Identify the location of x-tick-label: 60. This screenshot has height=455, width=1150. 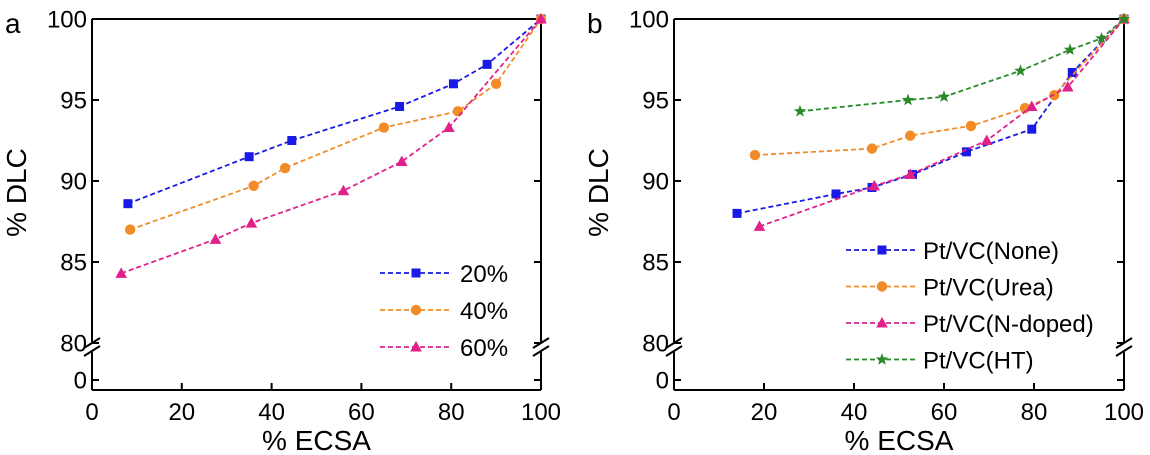
(361, 412).